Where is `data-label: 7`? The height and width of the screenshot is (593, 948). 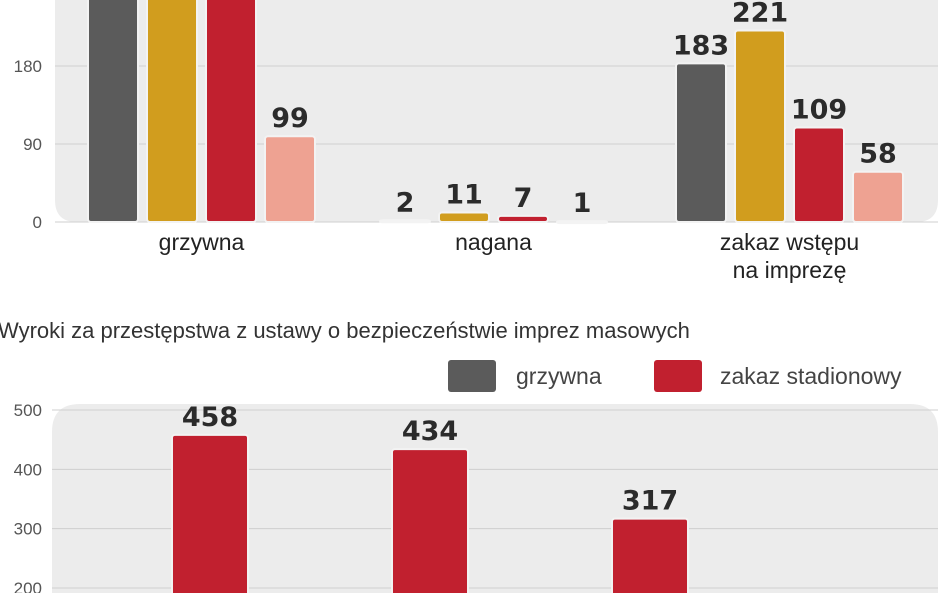
data-label: 7 is located at coordinates (523, 198).